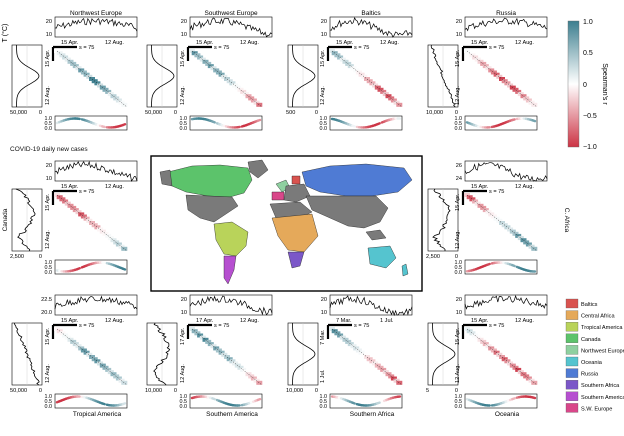 This screenshot has width=624, height=436. What do you see at coordinates (296, 180) in the screenshot?
I see `map-region-baltics` at bounding box center [296, 180].